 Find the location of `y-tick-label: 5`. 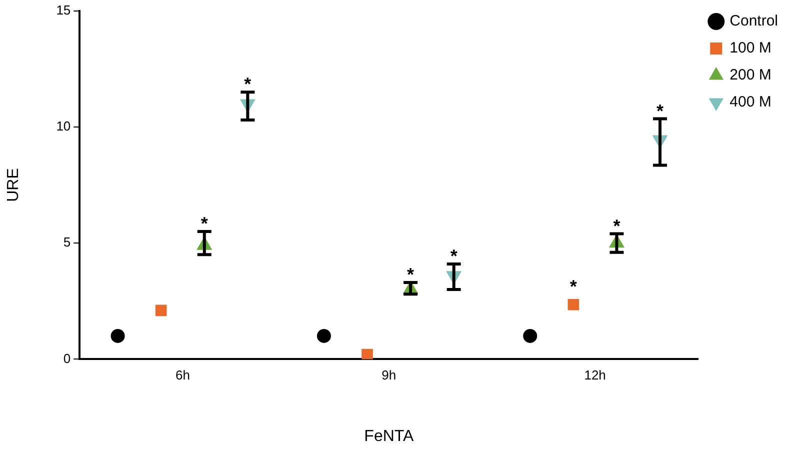

y-tick-label: 5 is located at coordinates (67, 242).